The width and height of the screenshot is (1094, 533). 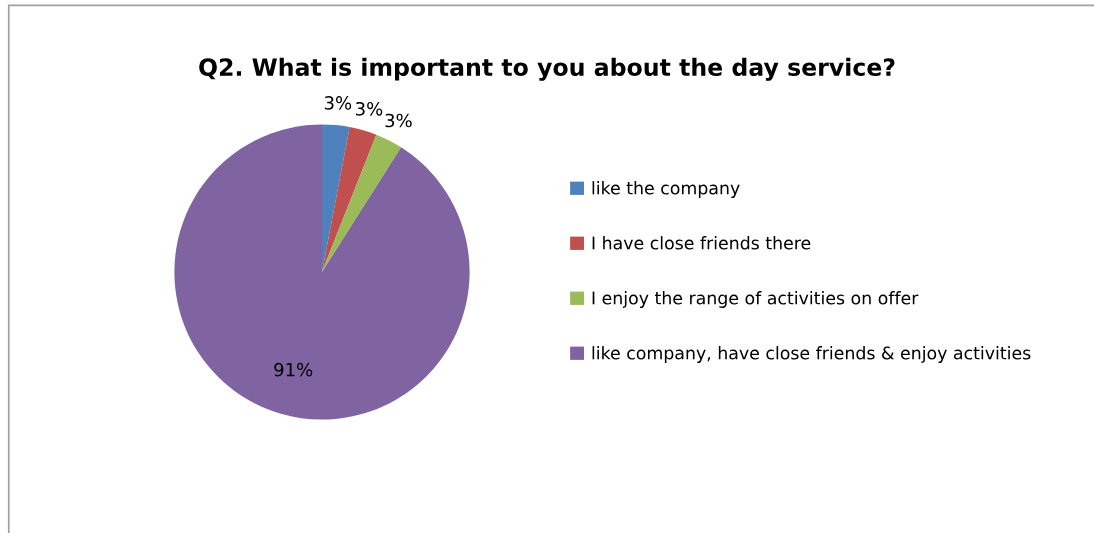 I want to click on legend-label: like the company, so click(x=666, y=189).